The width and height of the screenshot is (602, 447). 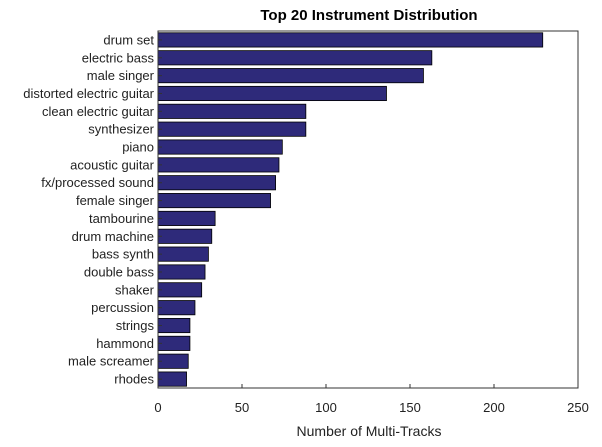 I want to click on category-label: acoustic guitar, so click(x=112, y=164).